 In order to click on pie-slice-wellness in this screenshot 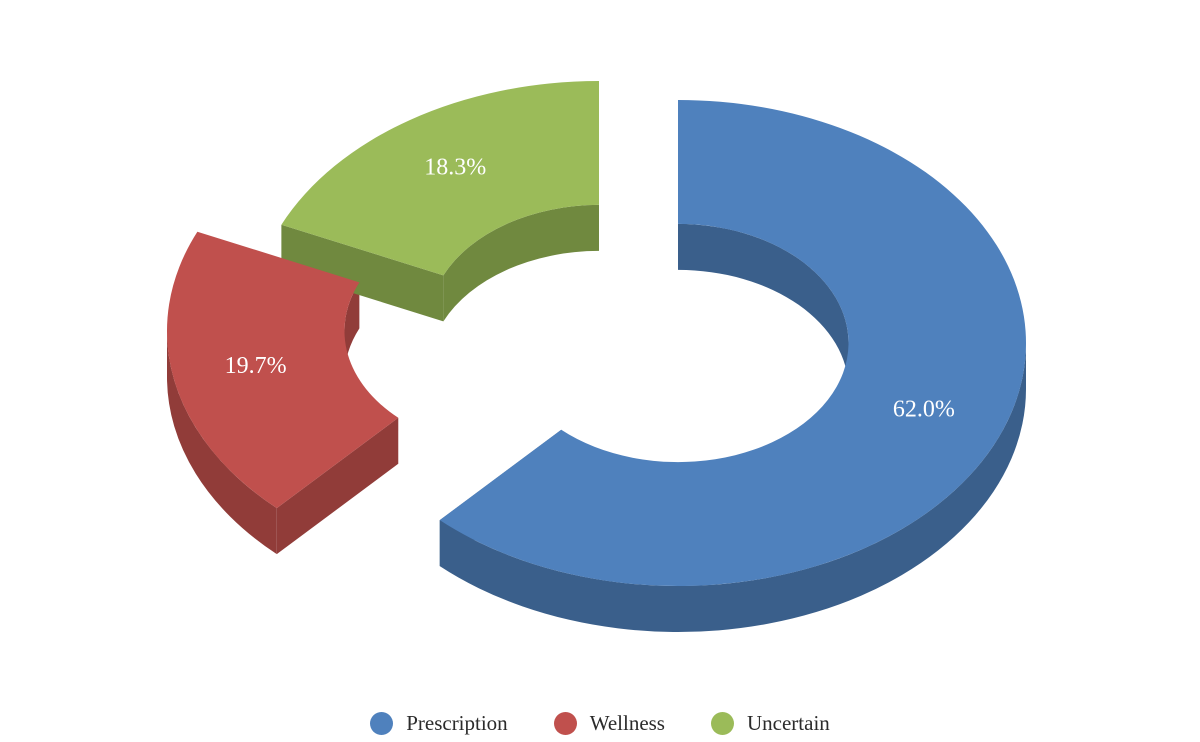, I will do `click(282, 370)`.